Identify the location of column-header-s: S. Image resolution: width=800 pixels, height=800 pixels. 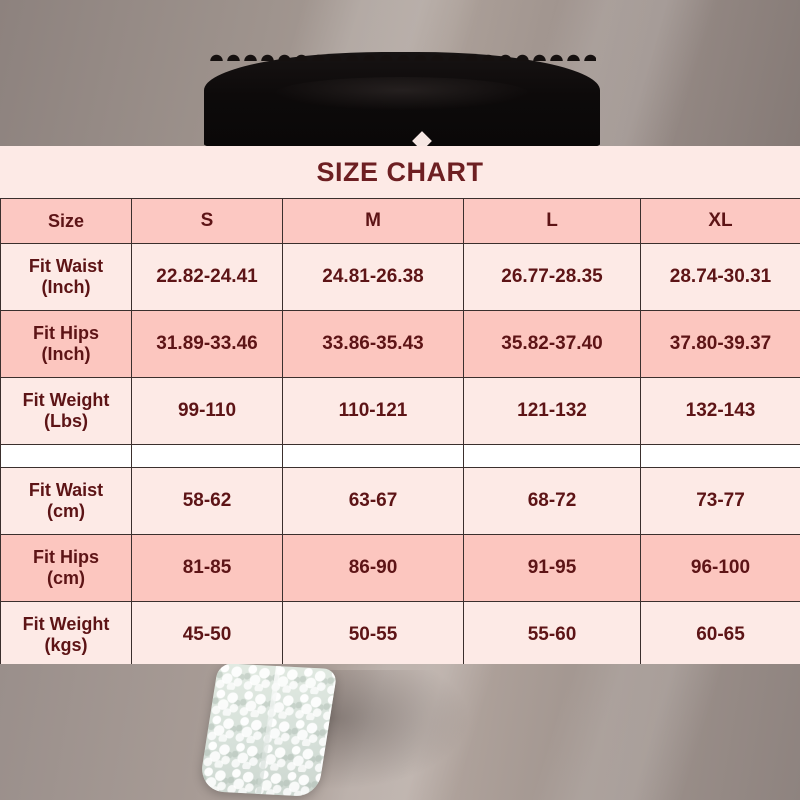
(207, 221).